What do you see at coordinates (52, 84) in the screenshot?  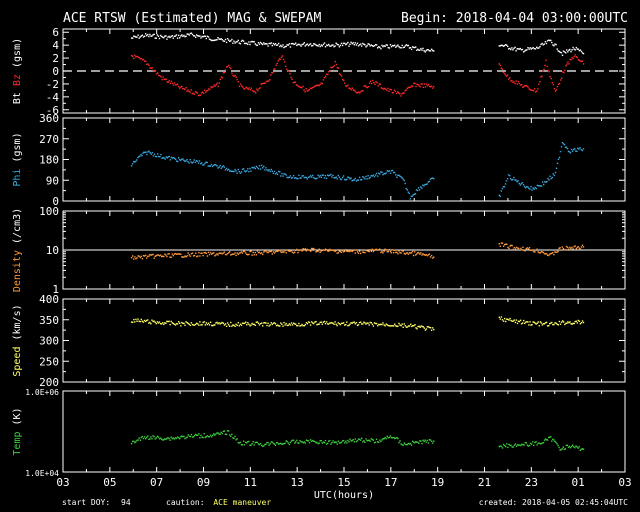 I see `y-tick-label-mag: -2` at bounding box center [52, 84].